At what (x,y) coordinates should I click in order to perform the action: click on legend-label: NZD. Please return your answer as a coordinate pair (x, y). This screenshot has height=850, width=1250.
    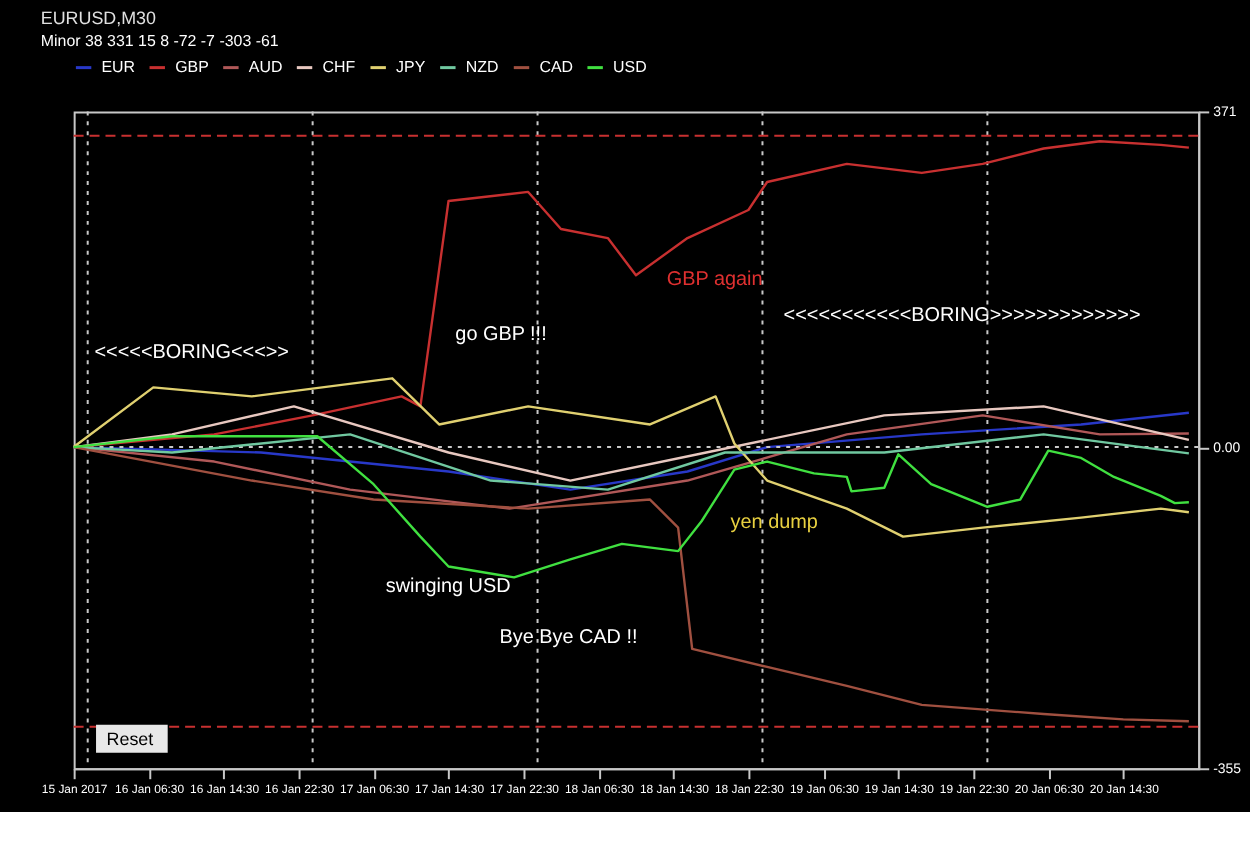
    Looking at the image, I should click on (482, 66).